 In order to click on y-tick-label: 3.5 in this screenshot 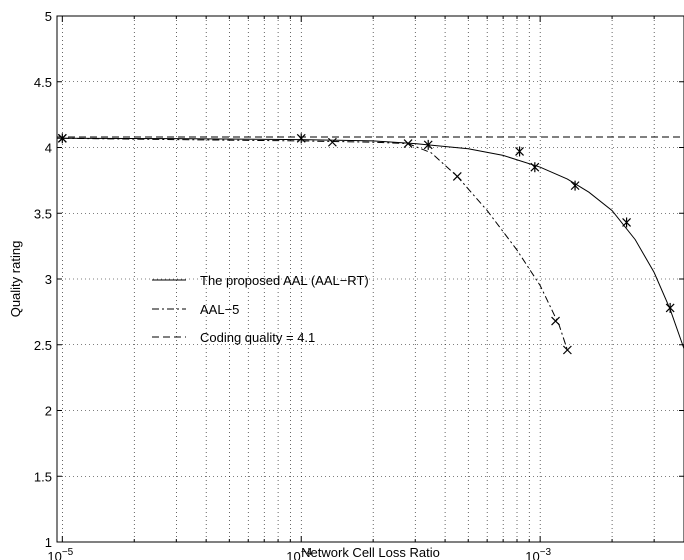, I will do `click(43, 213)`.